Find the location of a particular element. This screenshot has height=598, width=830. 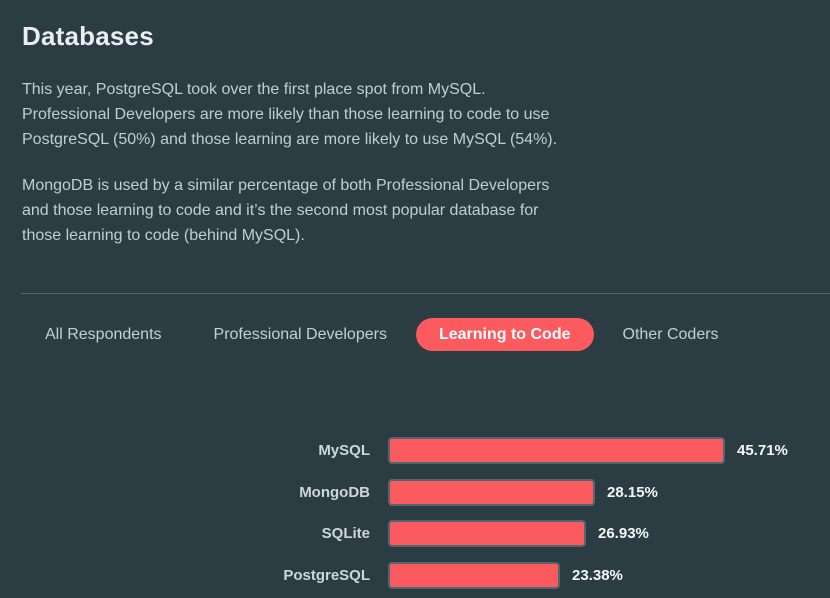

tab-other-coders: Other Coders is located at coordinates (670, 334).